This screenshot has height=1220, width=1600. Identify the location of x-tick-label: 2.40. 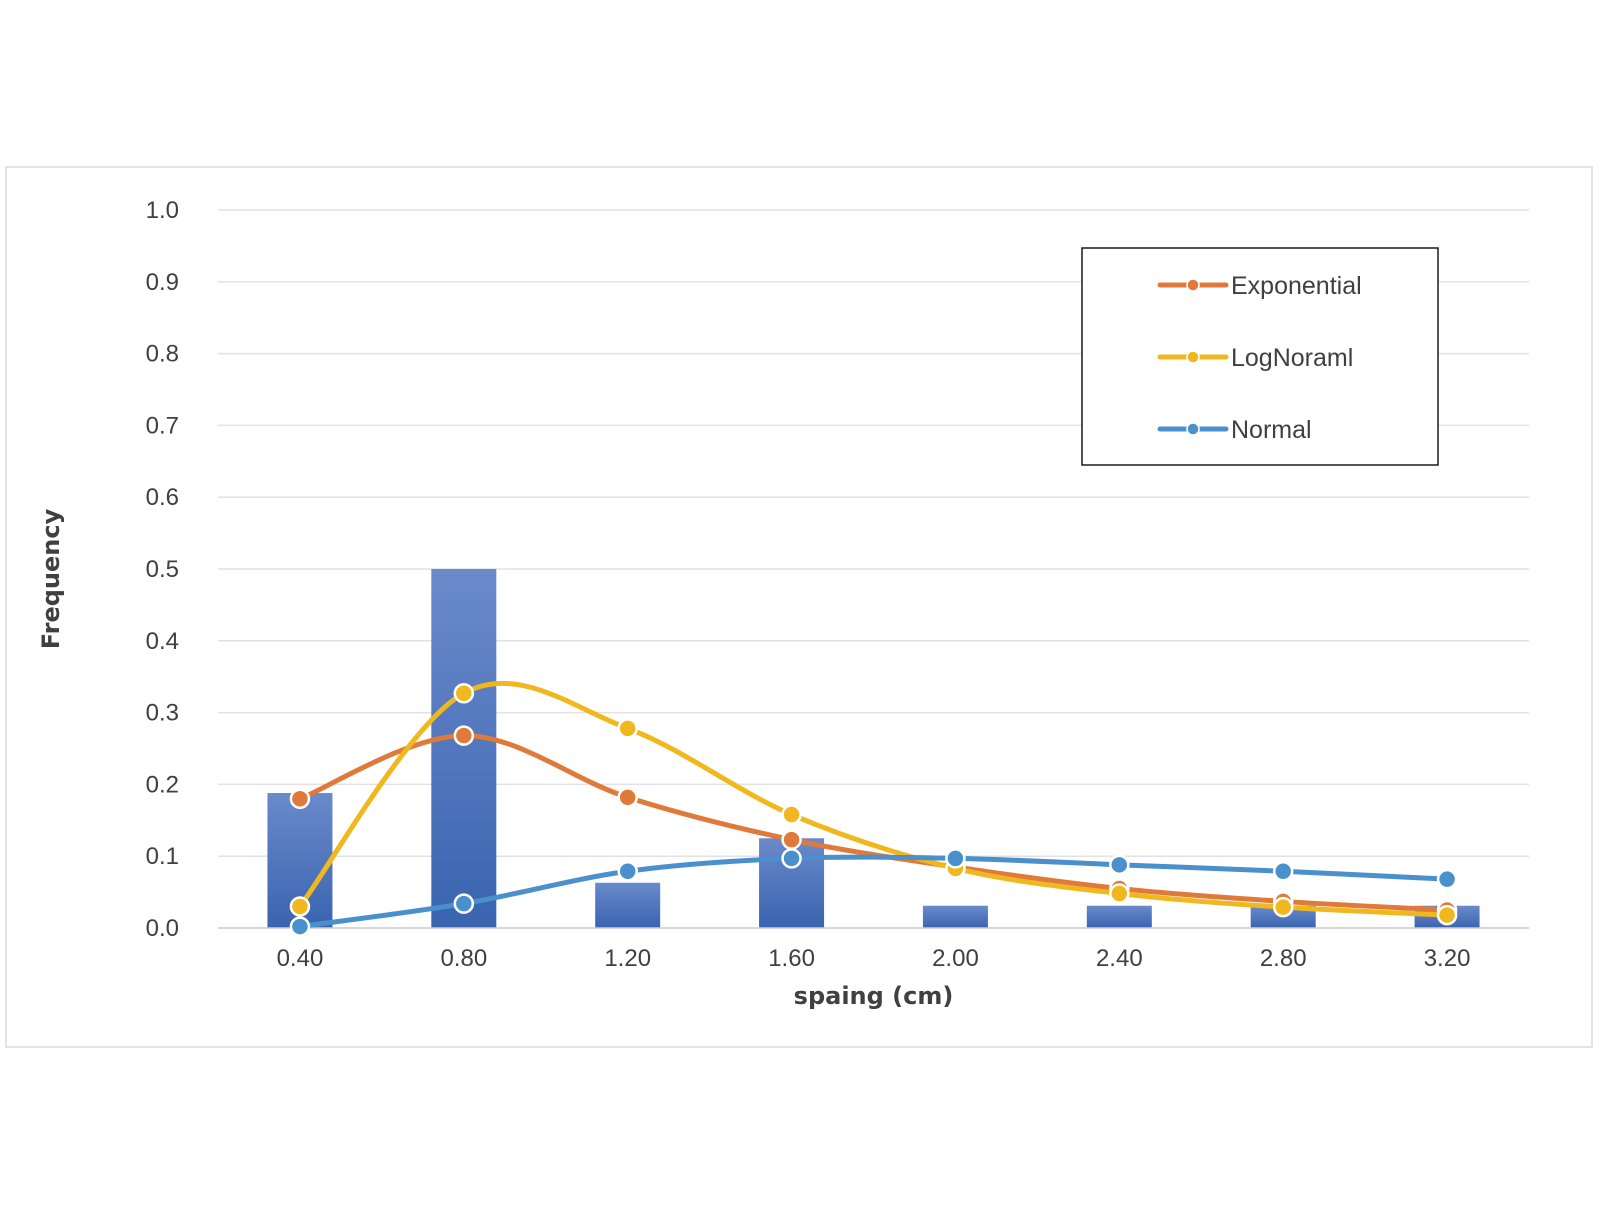
(1119, 958).